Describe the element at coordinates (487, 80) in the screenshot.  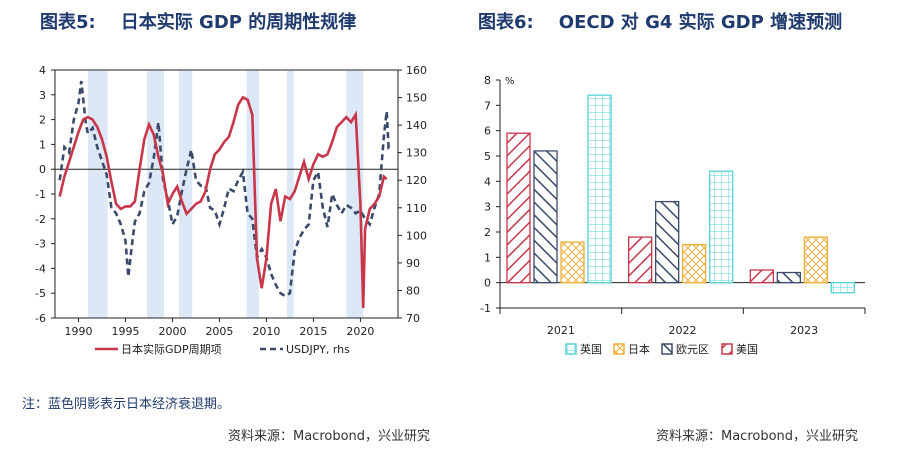
I see `y-tick-label: 8` at that location.